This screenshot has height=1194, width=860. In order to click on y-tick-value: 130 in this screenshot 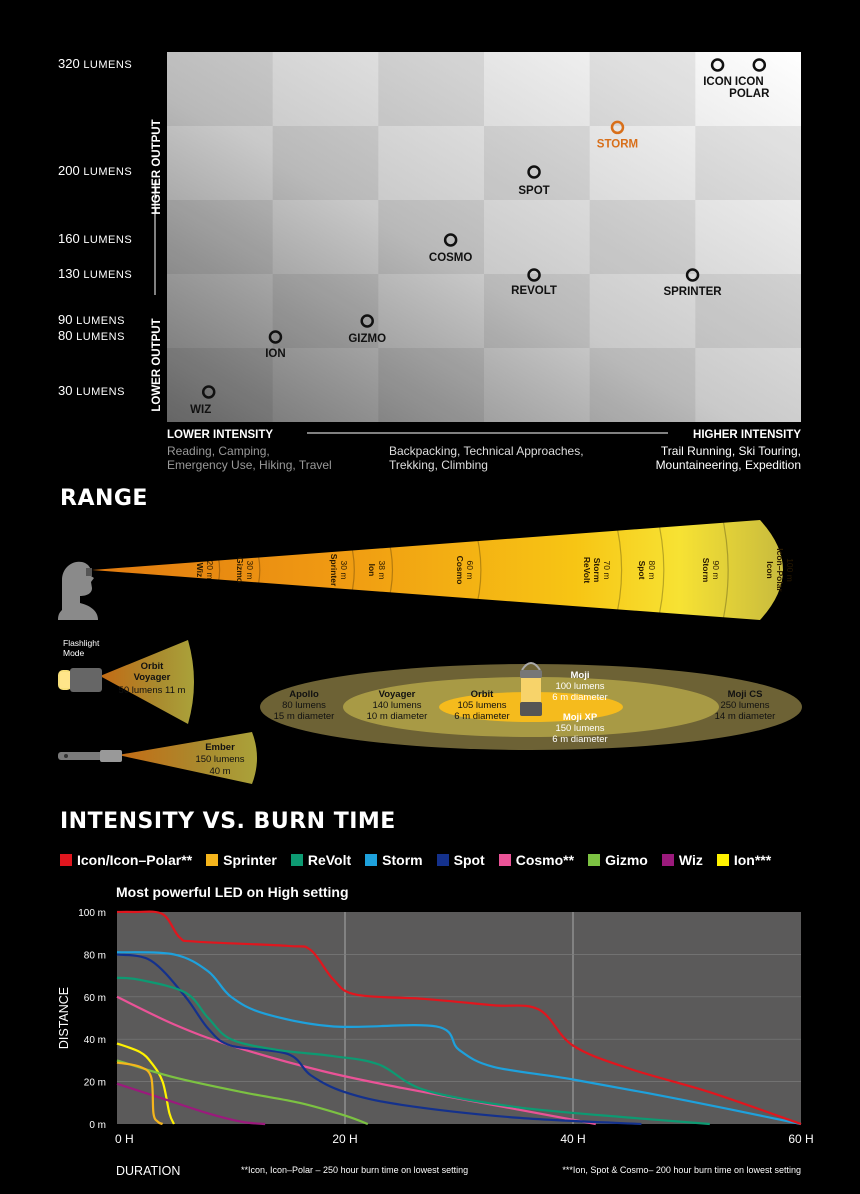, I will do `click(71, 273)`.